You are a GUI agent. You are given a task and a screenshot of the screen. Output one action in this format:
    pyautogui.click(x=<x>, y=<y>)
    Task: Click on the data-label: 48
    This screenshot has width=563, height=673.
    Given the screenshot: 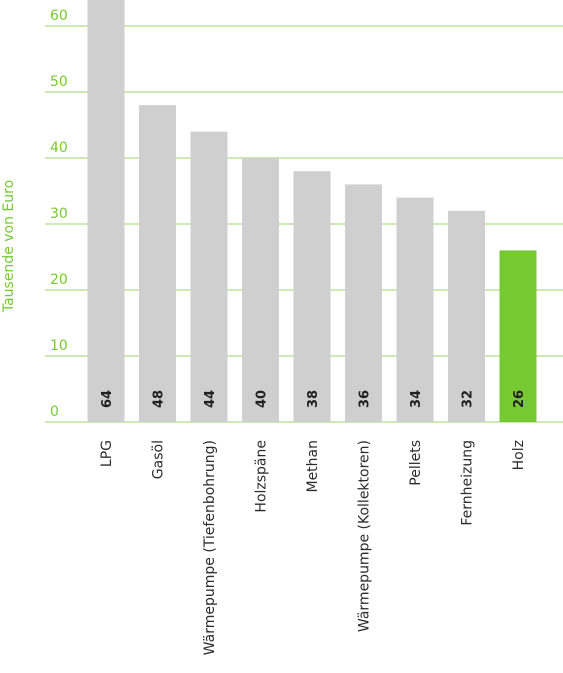 What is the action you would take?
    pyautogui.click(x=159, y=399)
    